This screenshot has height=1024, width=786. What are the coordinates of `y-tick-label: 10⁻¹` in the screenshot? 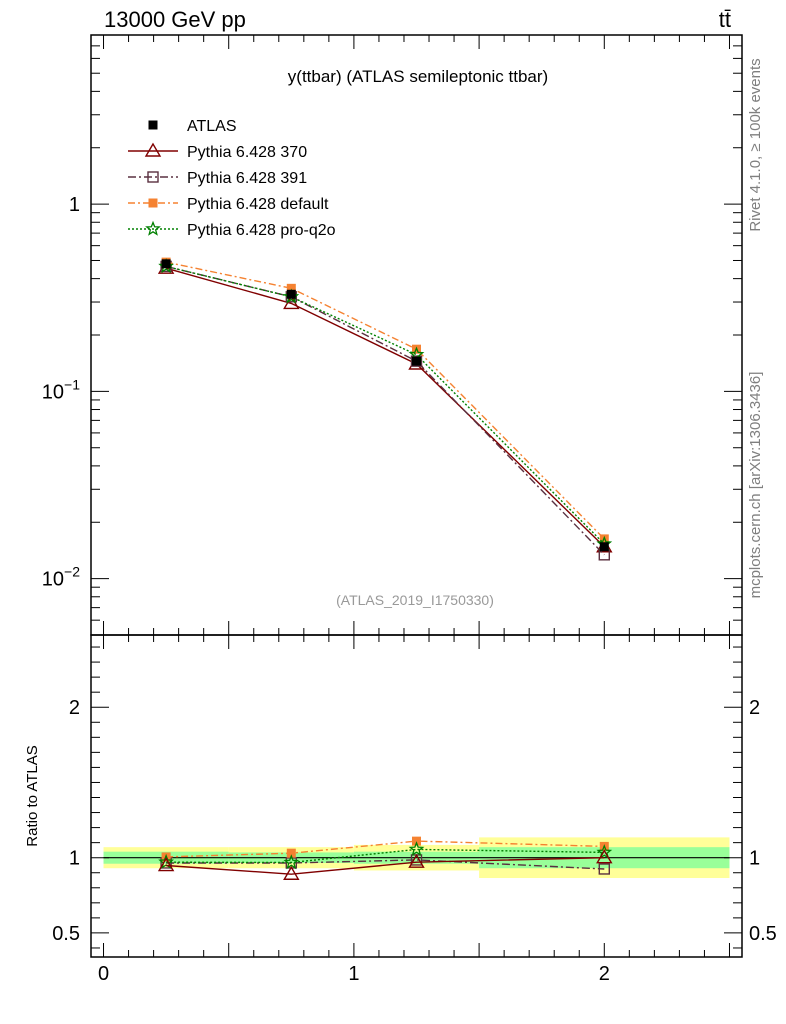 It's located at (61, 389).